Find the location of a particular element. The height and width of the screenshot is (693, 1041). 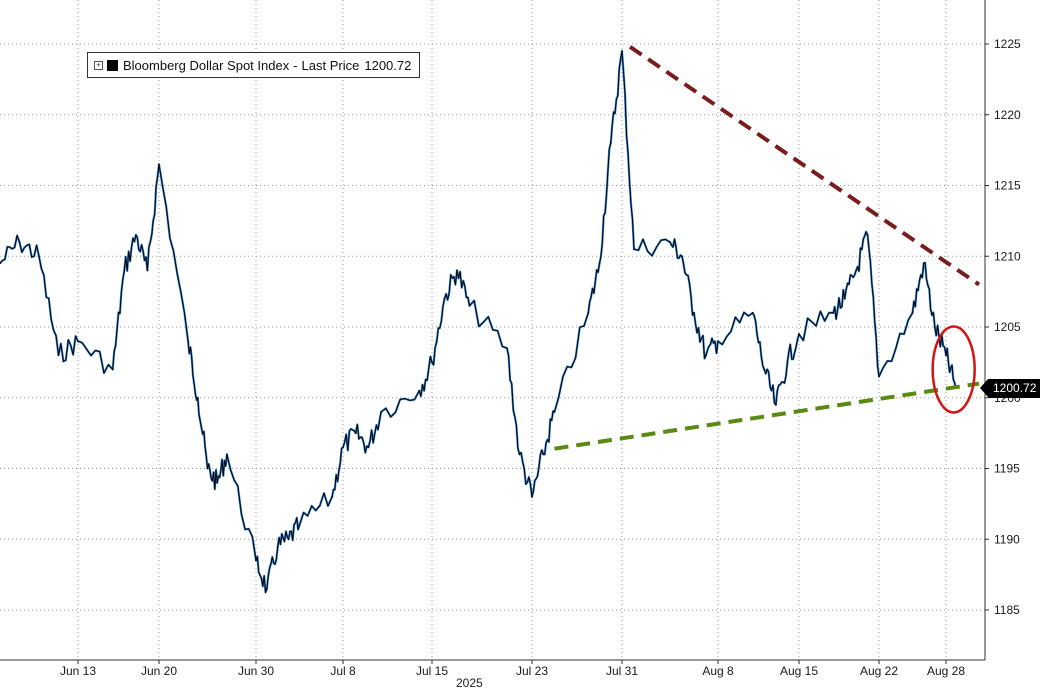

last-price-badge: 1200.72 is located at coordinates (1010, 388).